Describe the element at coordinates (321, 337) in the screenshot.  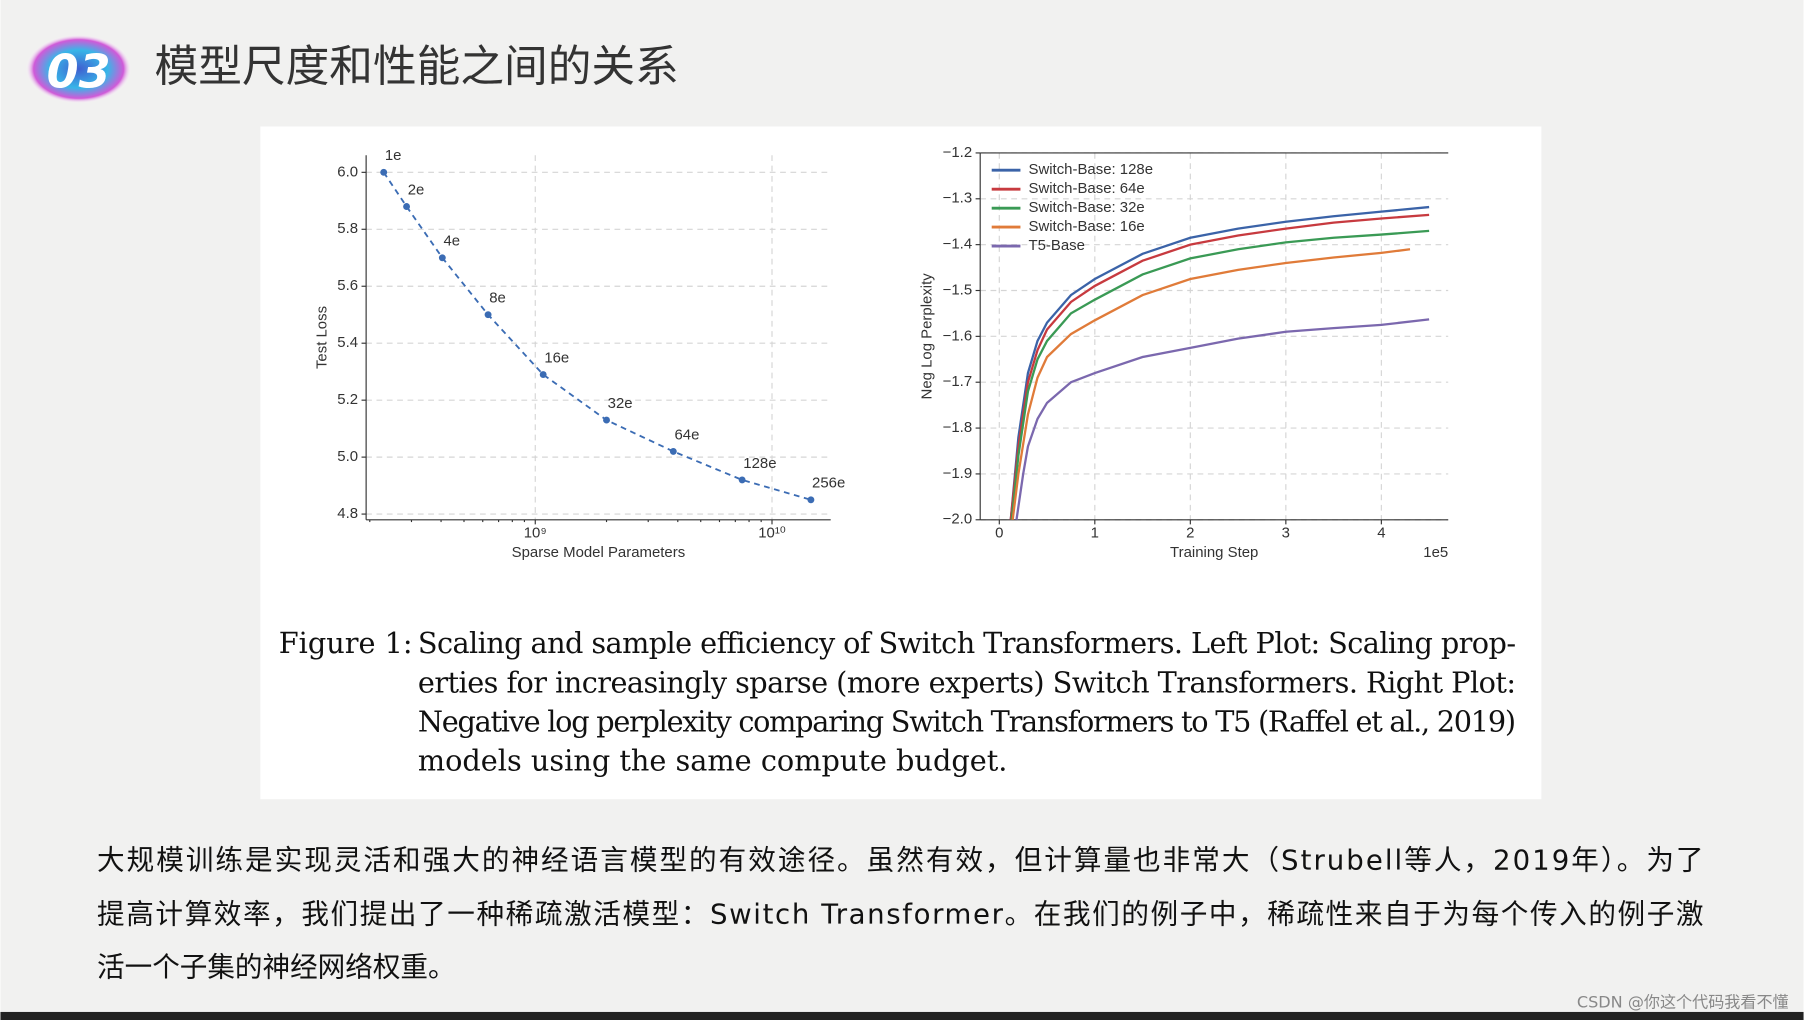
I see `y-axis-label: Test Loss` at that location.